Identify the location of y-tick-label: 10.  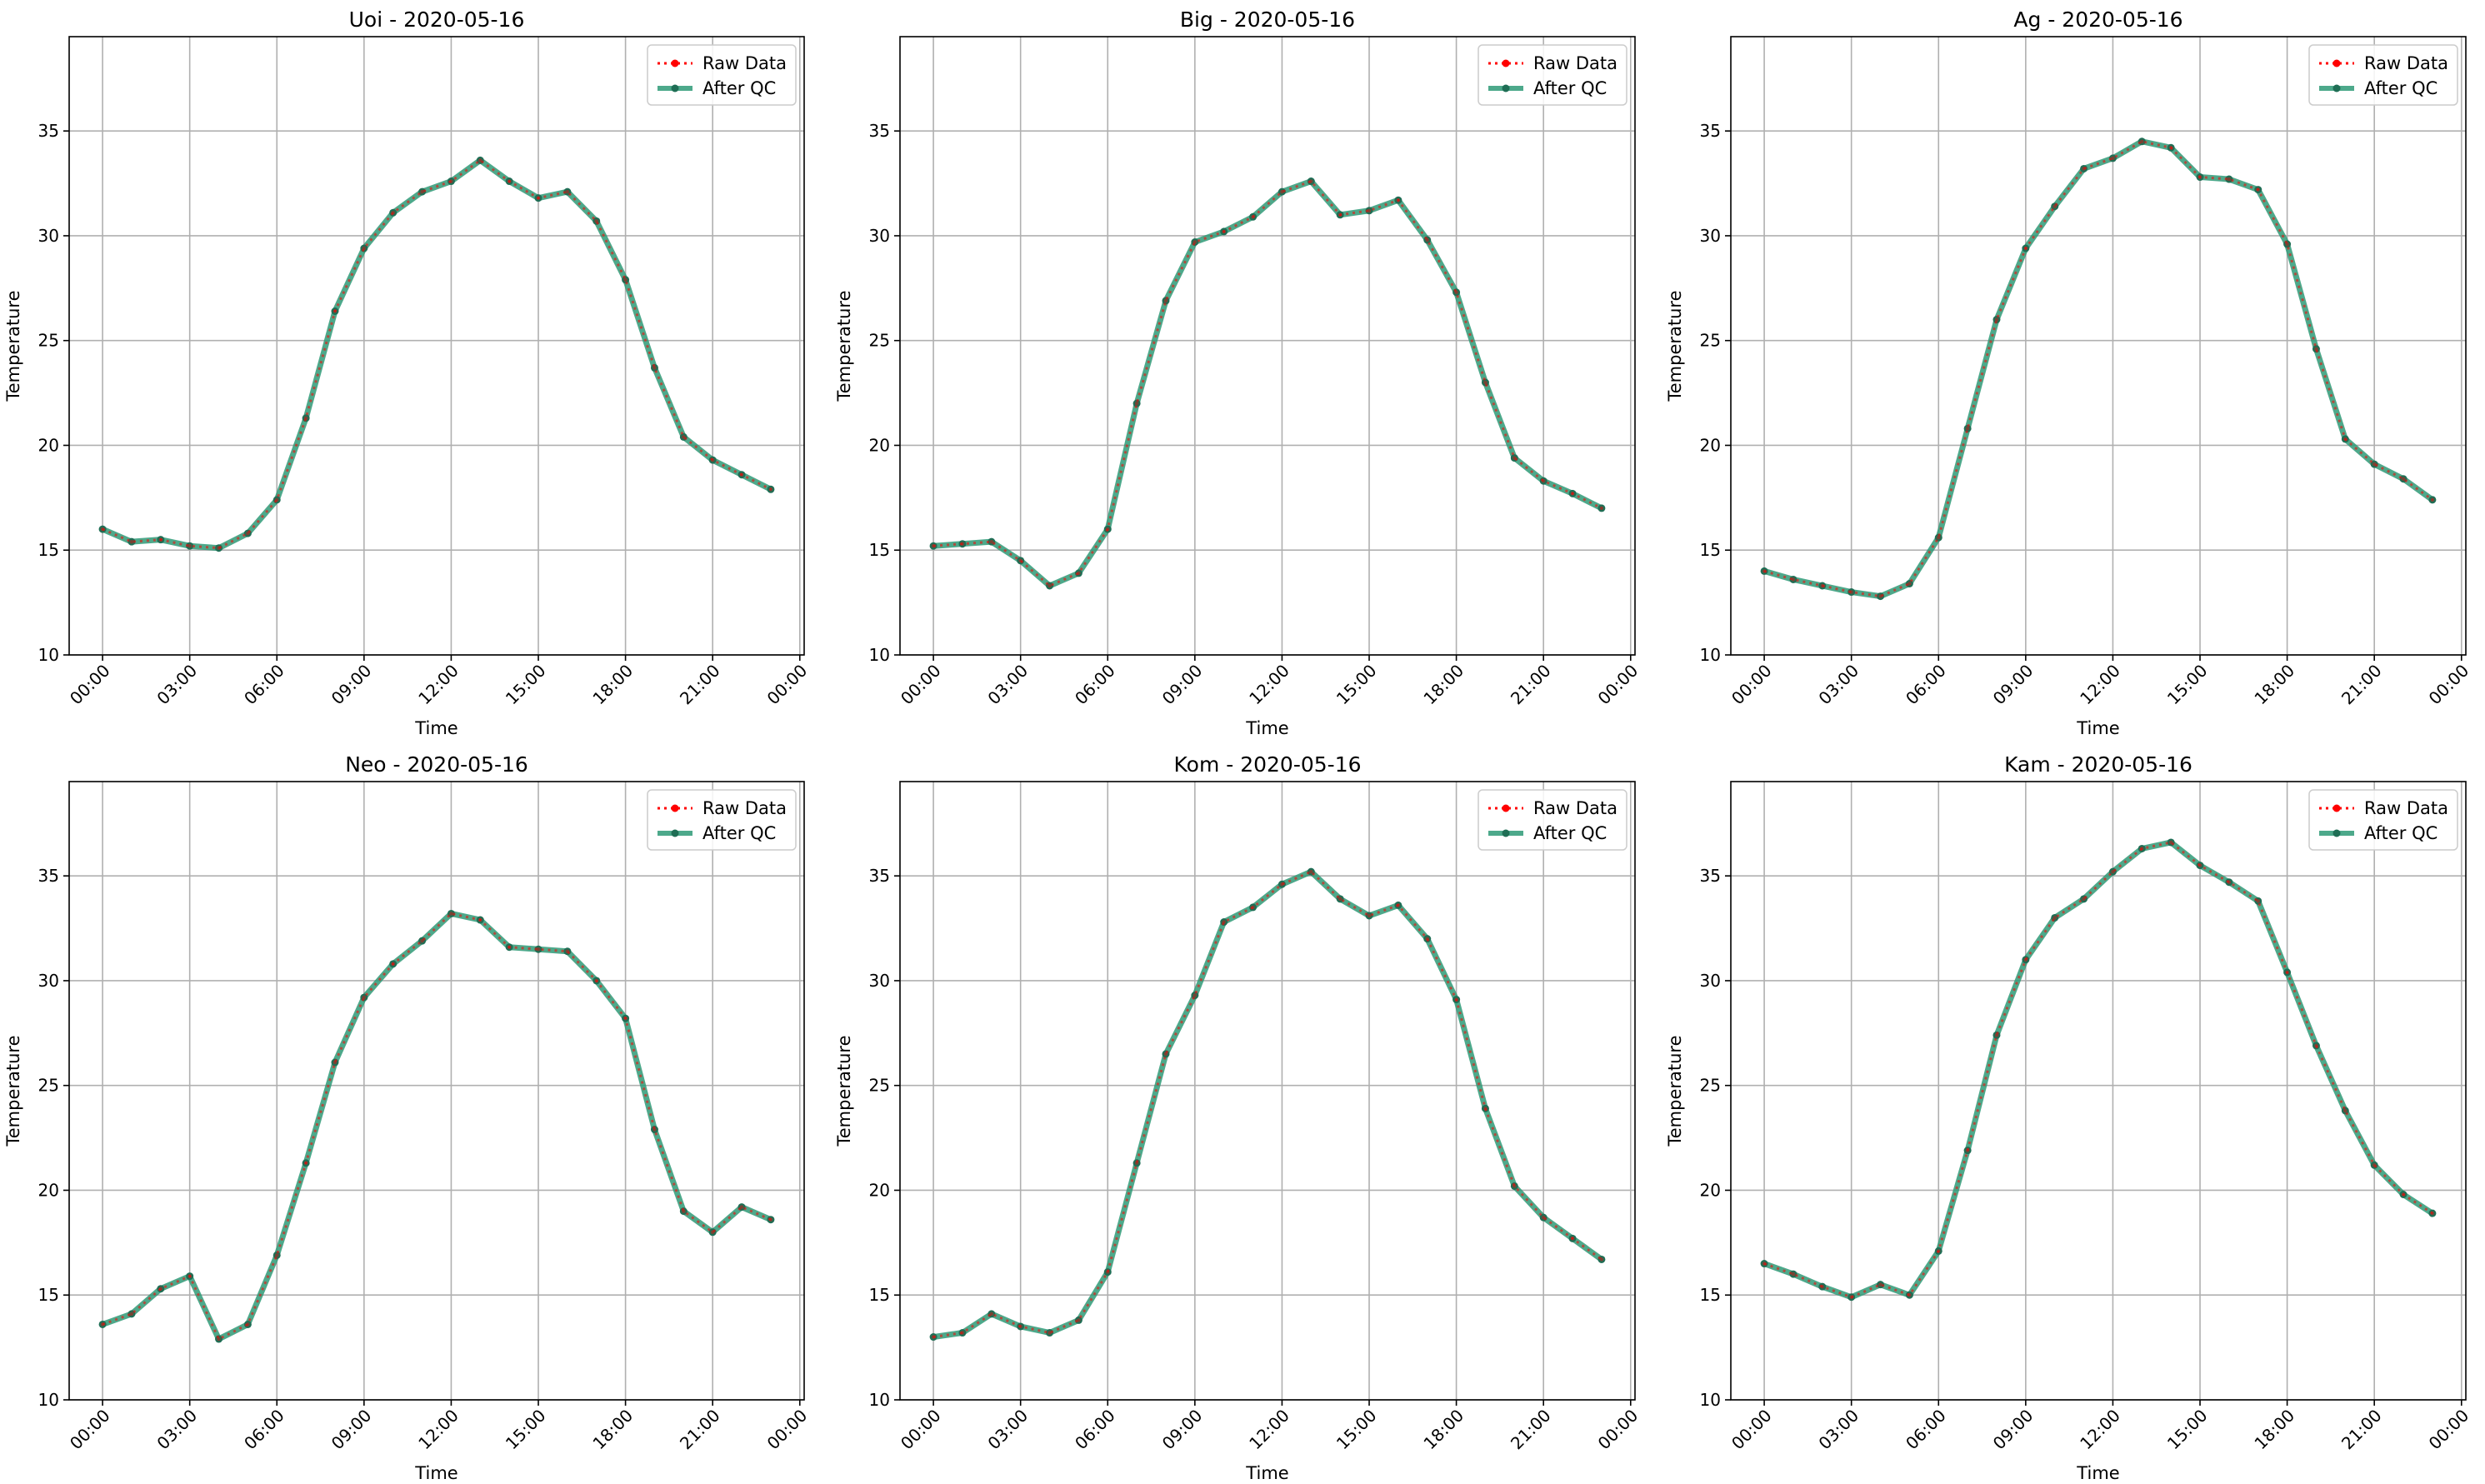
(1710, 1400).